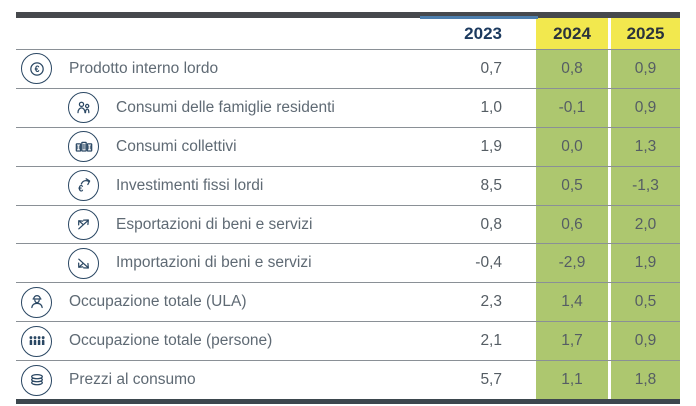 Image resolution: width=696 pixels, height=406 pixels. I want to click on value-2024: 1,7, so click(572, 341).